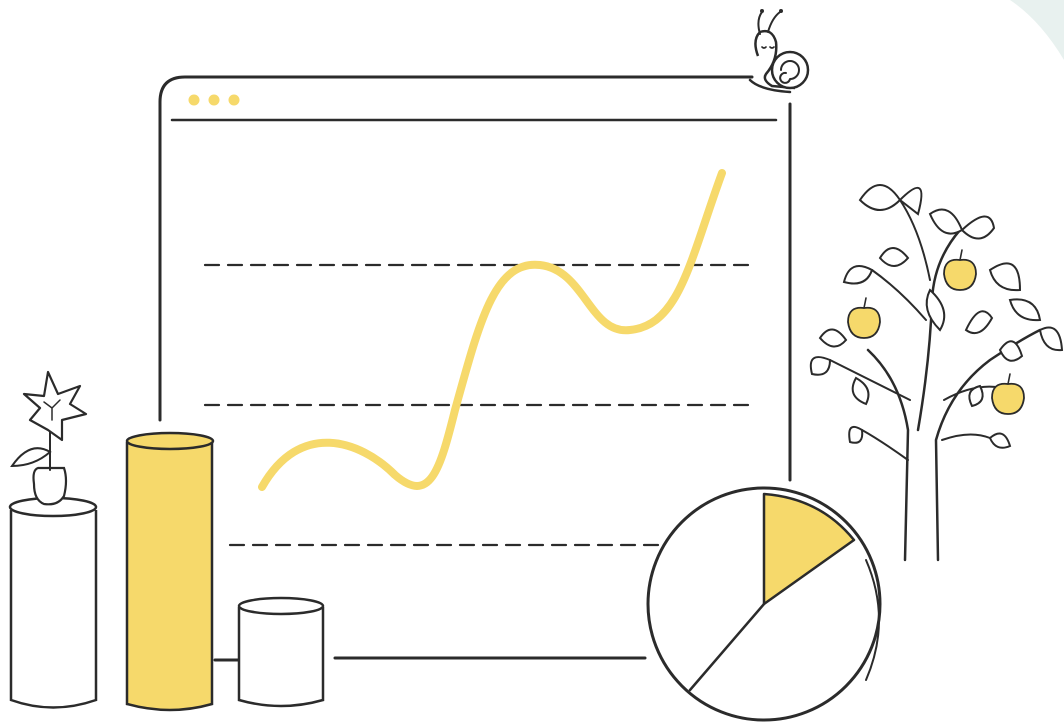  I want to click on window-dots, so click(214, 100).